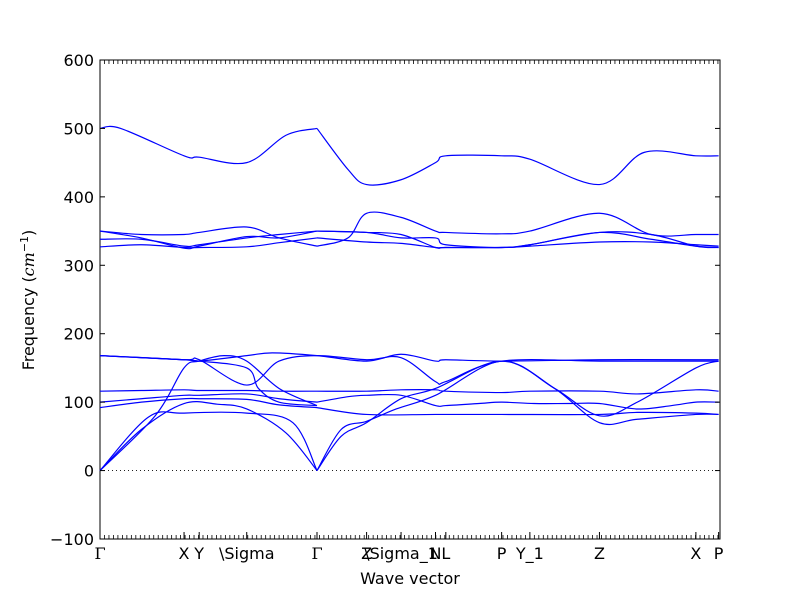 The image size is (800, 600). What do you see at coordinates (78, 265) in the screenshot?
I see `y-tick-label: 300` at bounding box center [78, 265].